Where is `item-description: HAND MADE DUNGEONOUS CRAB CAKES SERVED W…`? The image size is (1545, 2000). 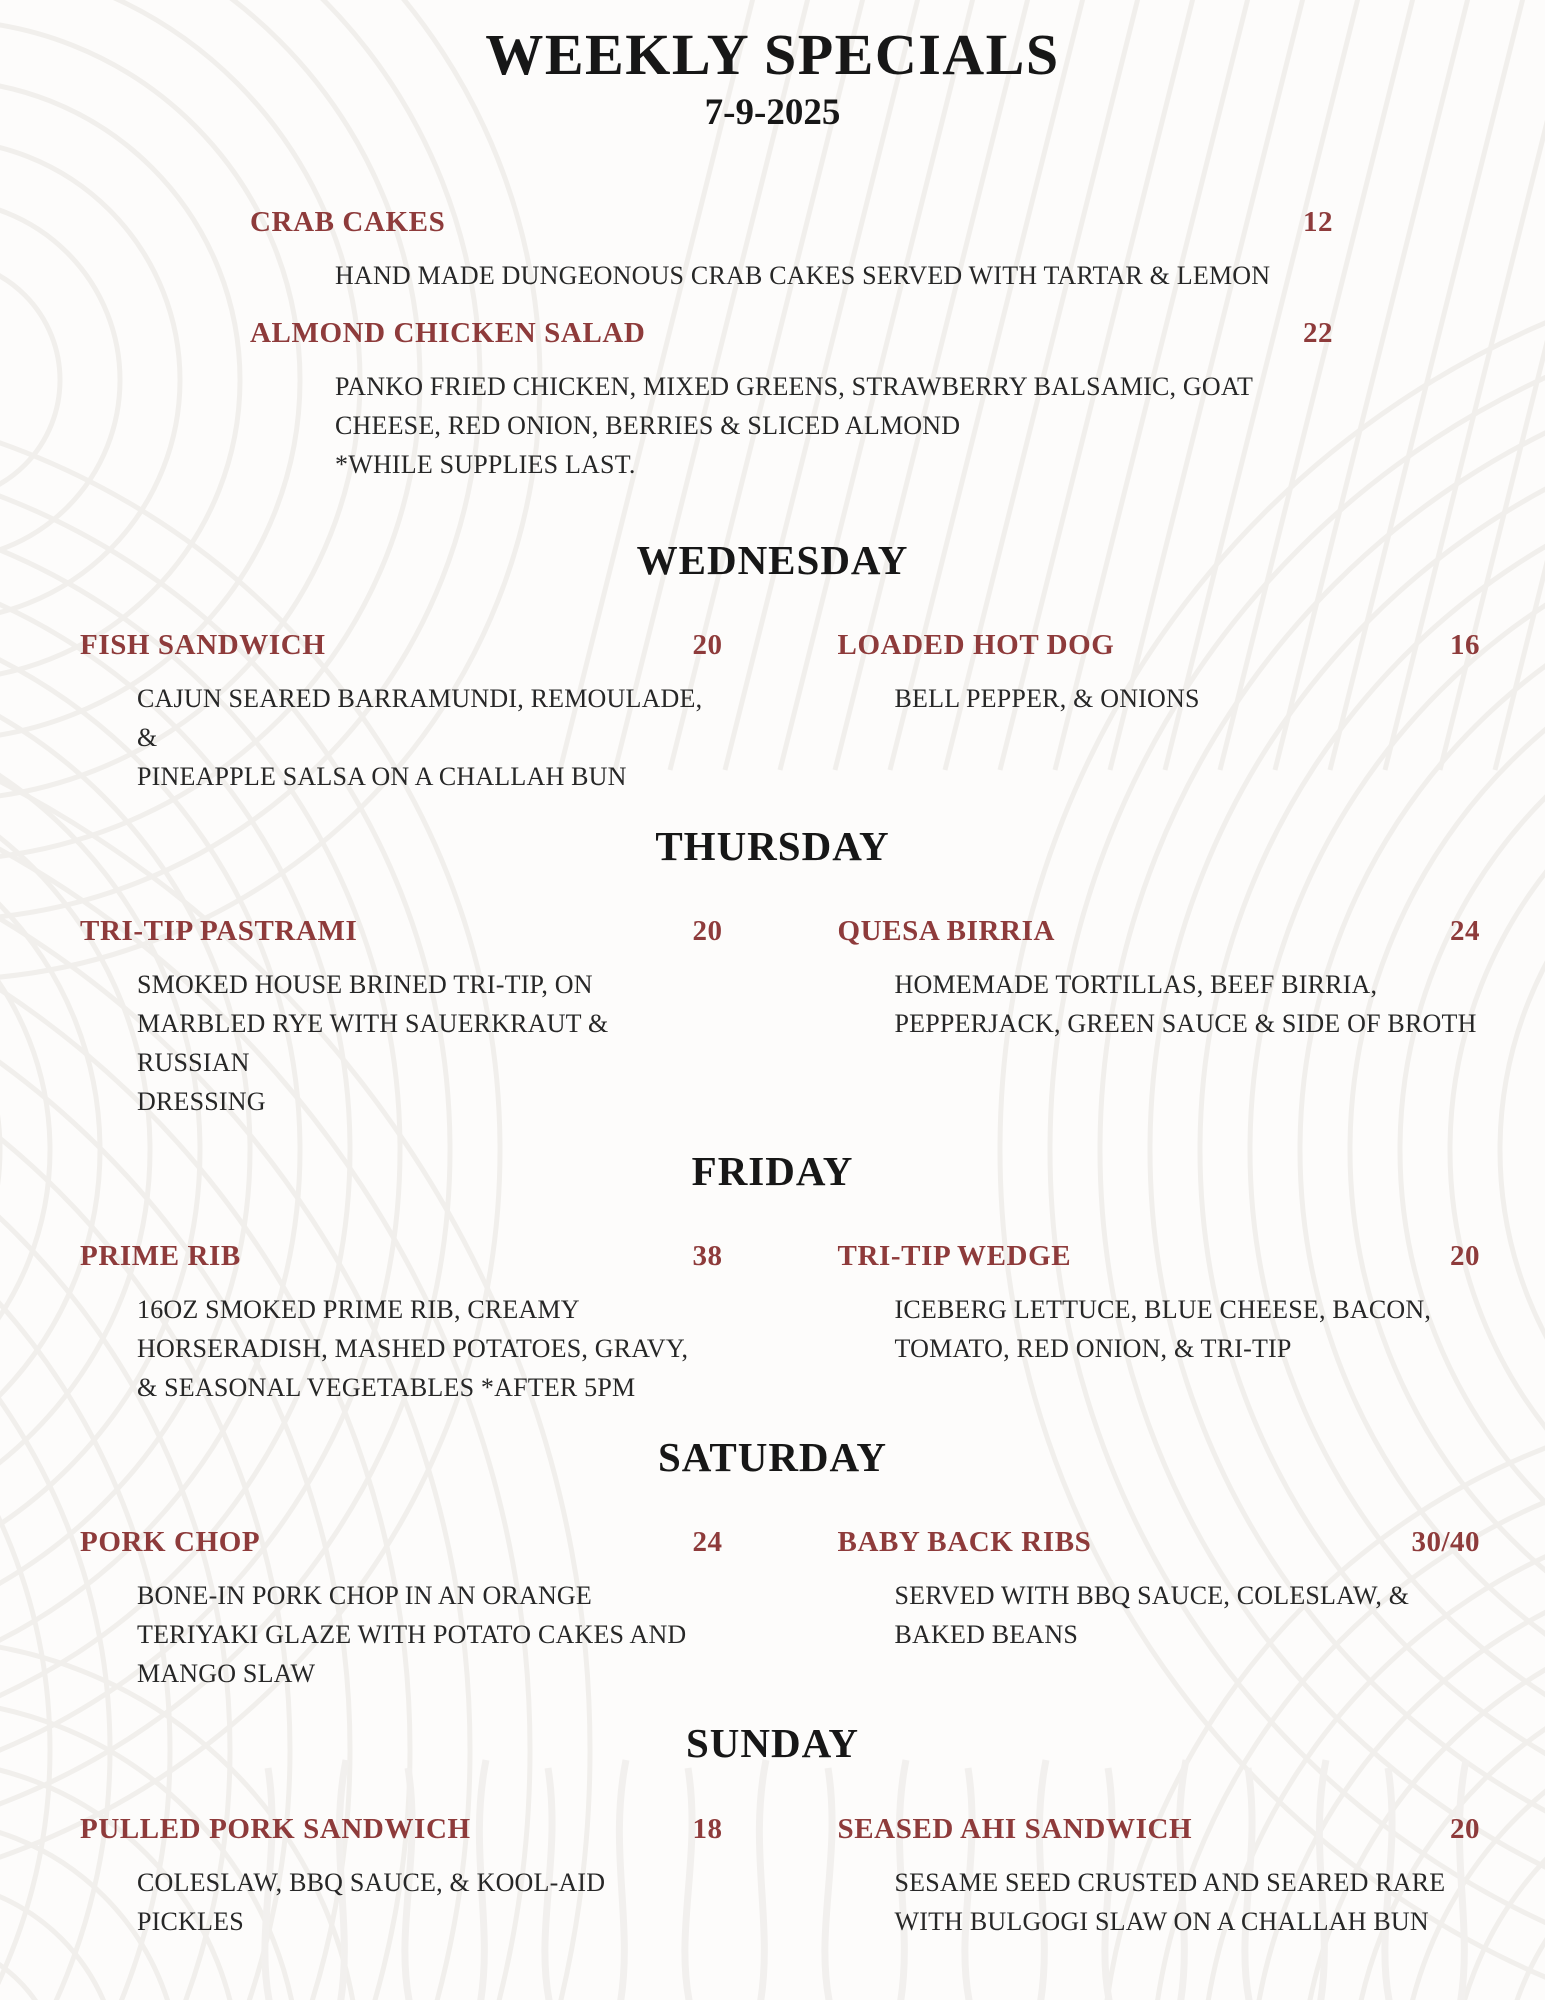 item-description: HAND MADE DUNGEONOUS CRAB CAKES SERVED W… is located at coordinates (803, 275).